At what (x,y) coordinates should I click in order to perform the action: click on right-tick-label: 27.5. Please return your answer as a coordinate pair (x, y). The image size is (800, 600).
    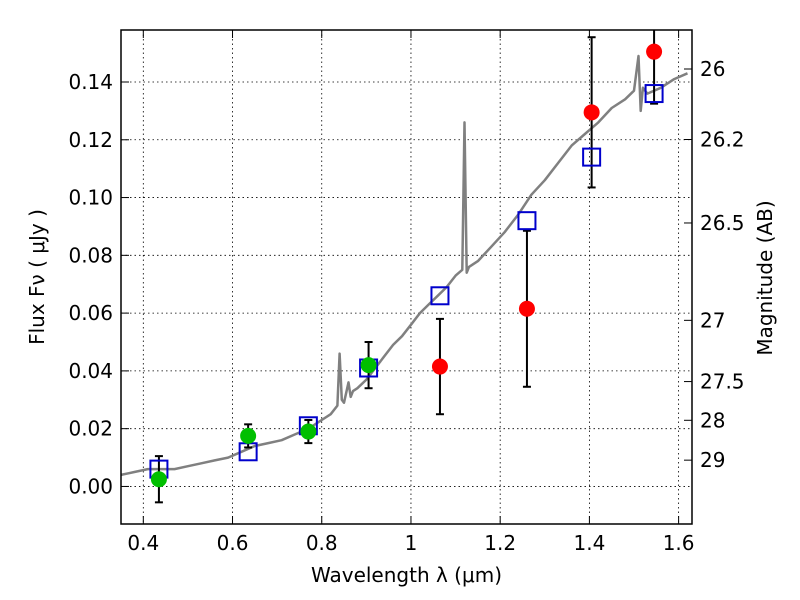
    Looking at the image, I should click on (722, 382).